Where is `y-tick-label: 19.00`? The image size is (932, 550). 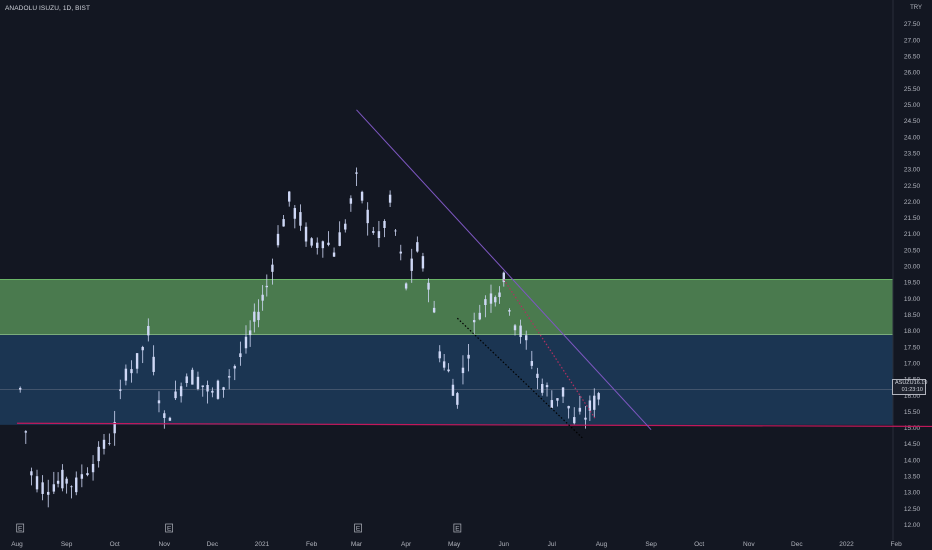 y-tick-label: 19.00 is located at coordinates (912, 299).